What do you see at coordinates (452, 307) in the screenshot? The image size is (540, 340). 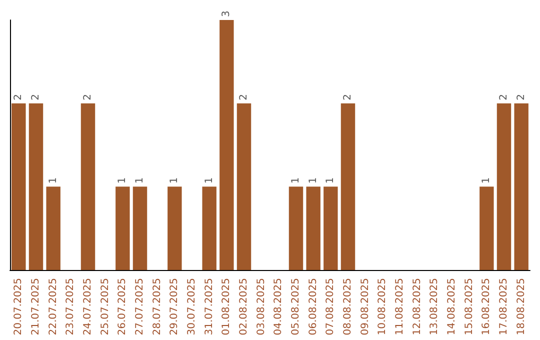 I see `x-tick-label: 14.08.2025` at bounding box center [452, 307].